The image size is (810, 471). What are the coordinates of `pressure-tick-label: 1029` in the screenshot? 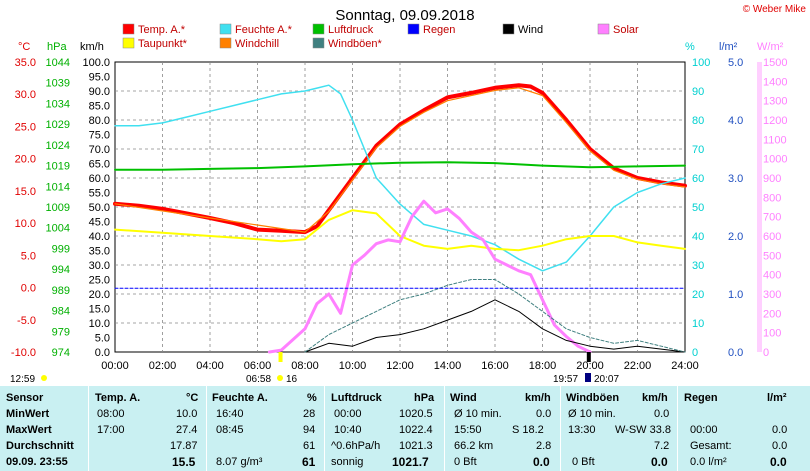 It's located at (58, 125).